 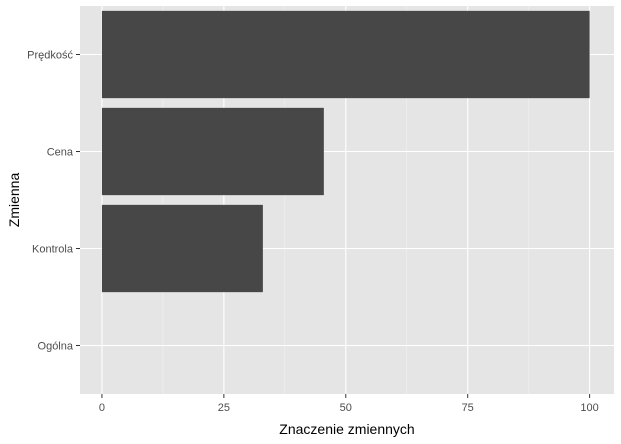 What do you see at coordinates (224, 408) in the screenshot?
I see `x-tick-label: 25` at bounding box center [224, 408].